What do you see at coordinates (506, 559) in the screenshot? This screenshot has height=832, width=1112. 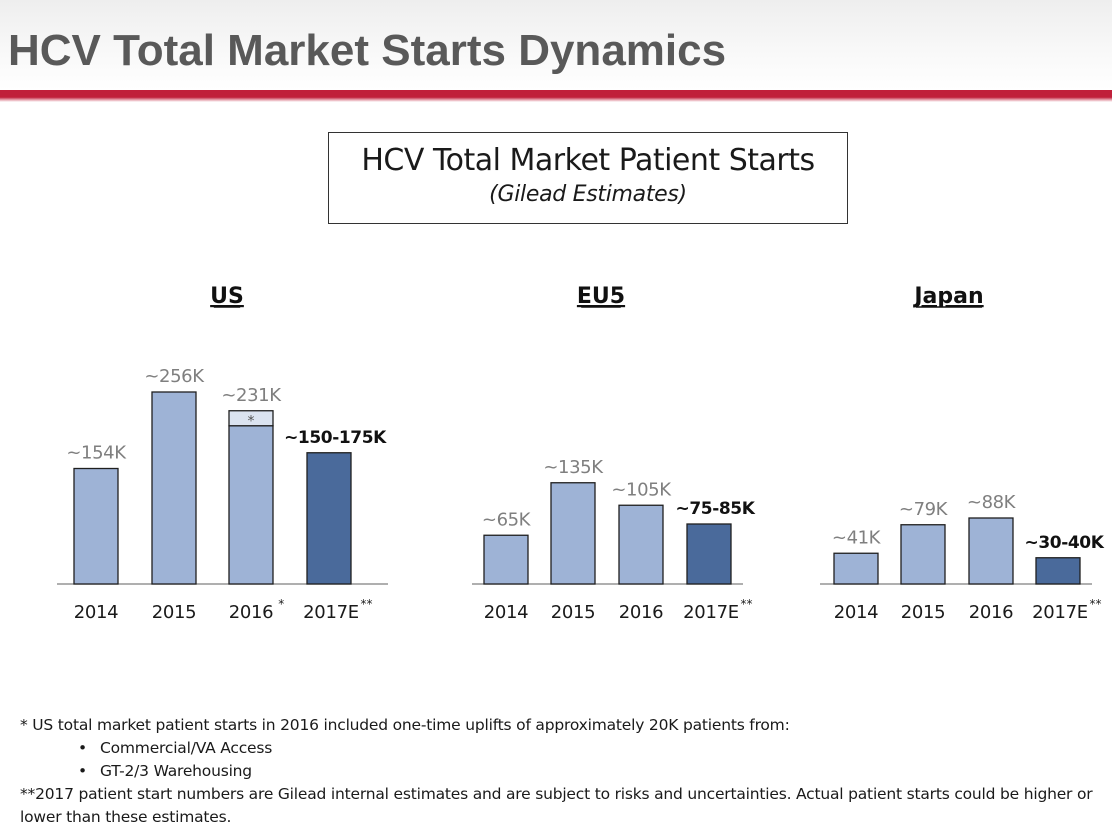 I see `bar-eu5-2014` at bounding box center [506, 559].